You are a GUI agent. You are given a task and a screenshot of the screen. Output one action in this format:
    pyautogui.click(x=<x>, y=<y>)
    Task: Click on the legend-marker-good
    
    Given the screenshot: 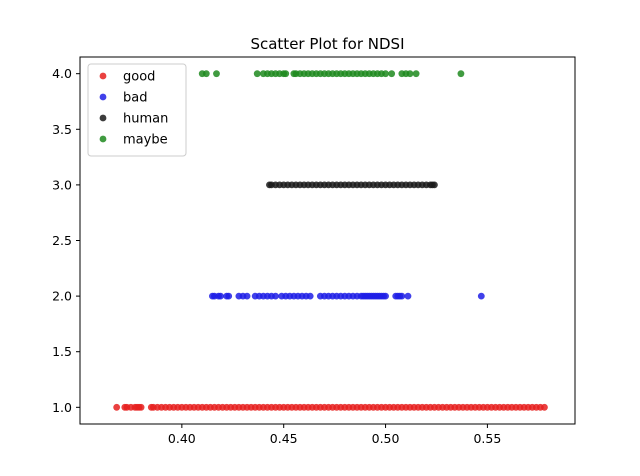 What is the action you would take?
    pyautogui.click(x=103, y=76)
    